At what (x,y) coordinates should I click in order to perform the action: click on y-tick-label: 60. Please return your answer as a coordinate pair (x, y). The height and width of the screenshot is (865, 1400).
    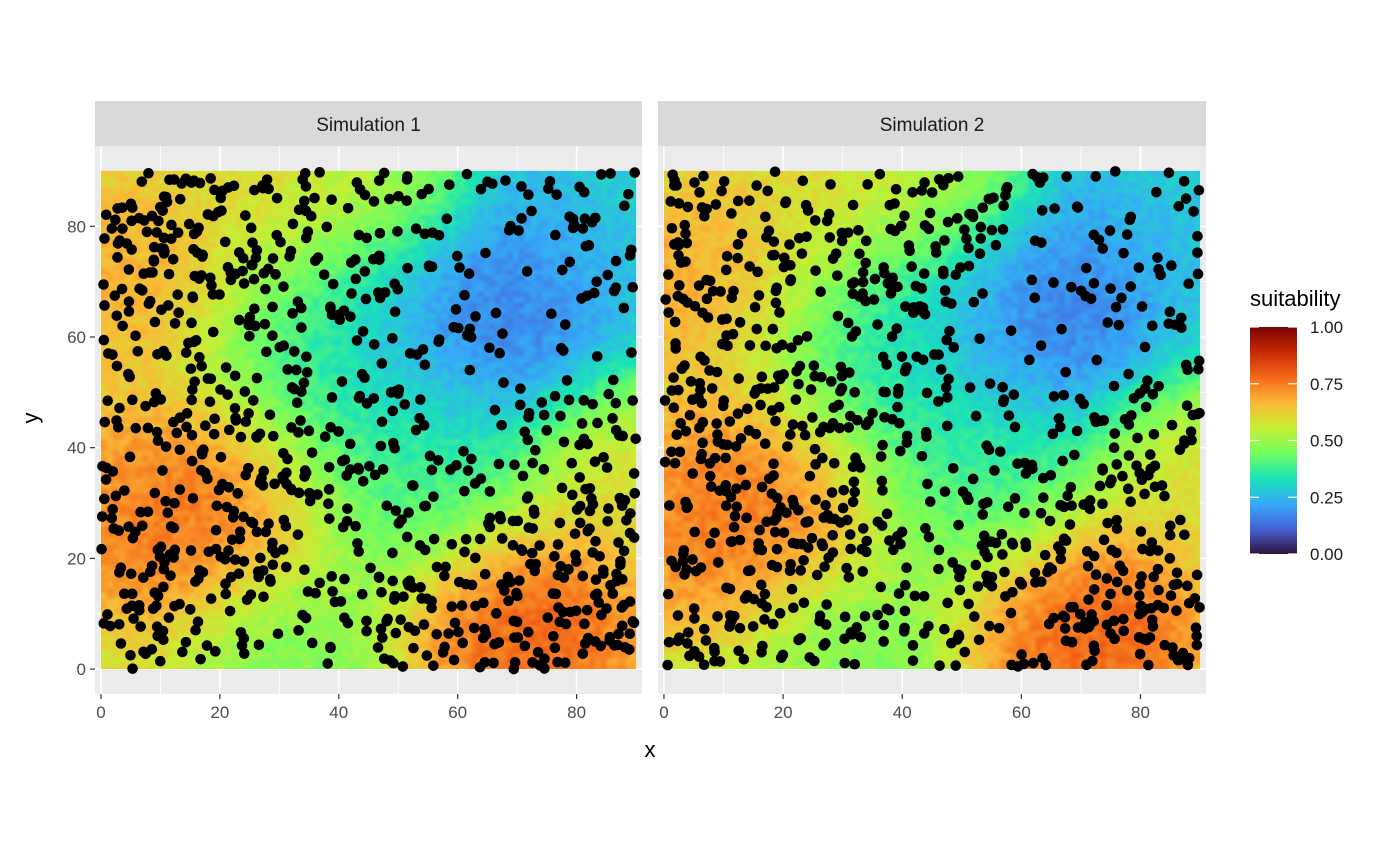
    Looking at the image, I should click on (76, 337).